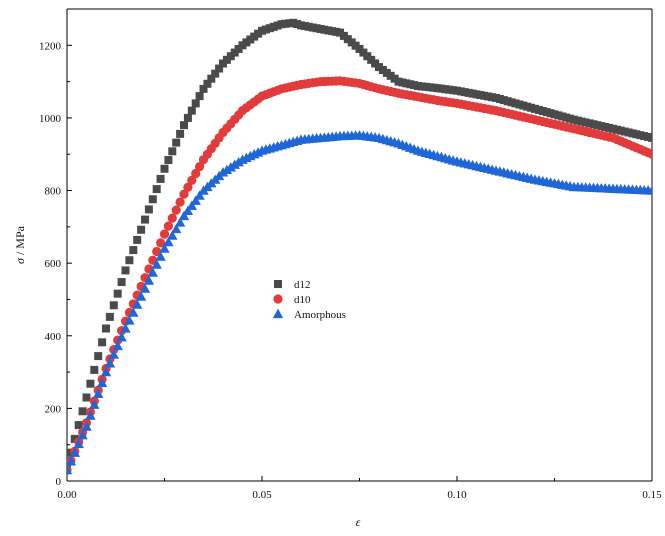 The width and height of the screenshot is (665, 536). Describe the element at coordinates (278, 313) in the screenshot. I see `legend-marker-amorphous` at that location.